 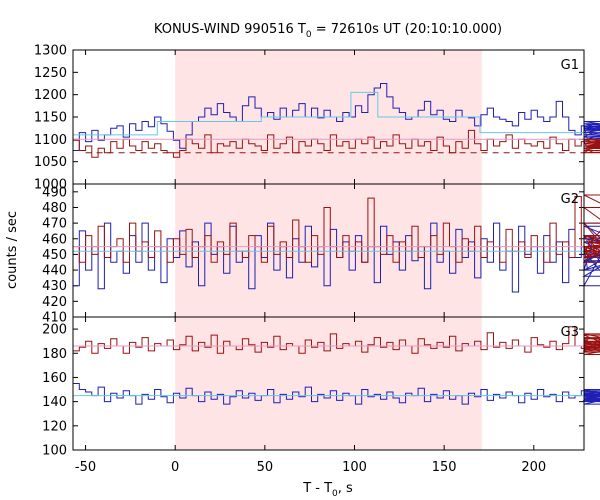 What do you see at coordinates (50, 118) in the screenshot?
I see `y-tick-label: 1150` at bounding box center [50, 118].